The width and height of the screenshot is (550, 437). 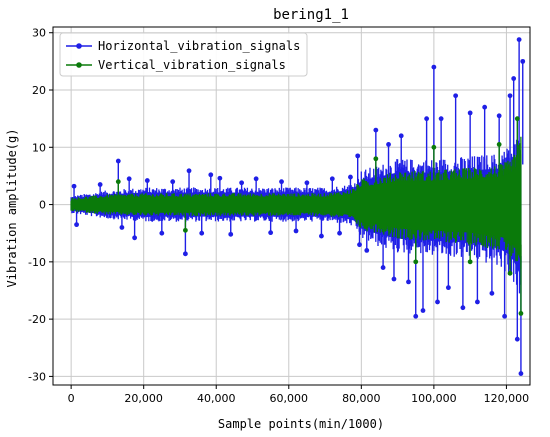 What do you see at coordinates (37, 262) in the screenshot?
I see `y-tick-label: -10` at bounding box center [37, 262].